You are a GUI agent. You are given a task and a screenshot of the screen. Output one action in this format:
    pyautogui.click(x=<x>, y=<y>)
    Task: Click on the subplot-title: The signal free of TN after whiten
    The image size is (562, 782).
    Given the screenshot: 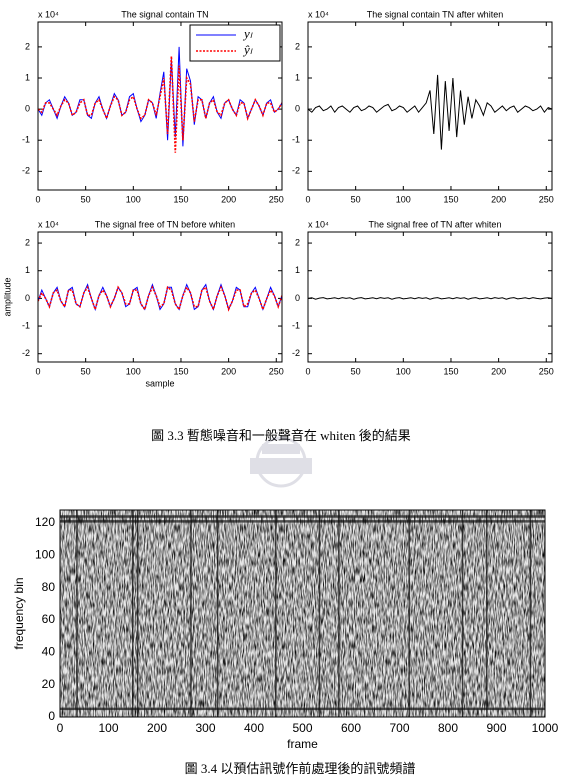 What is the action you would take?
    pyautogui.click(x=435, y=224)
    